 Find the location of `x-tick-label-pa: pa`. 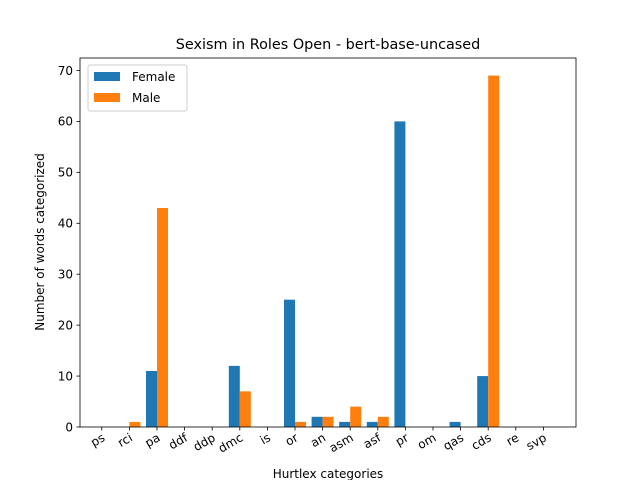

x-tick-label-pa: pa is located at coordinates (153, 440).